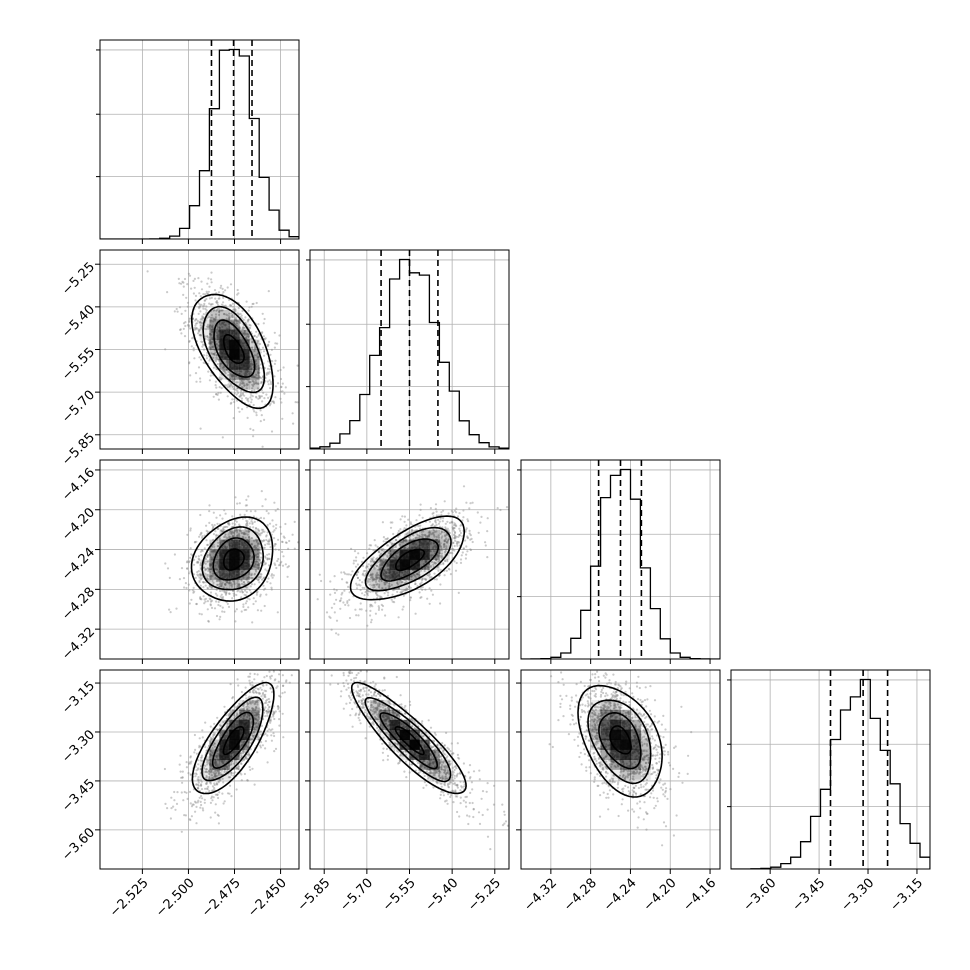  What do you see at coordinates (620, 559) in the screenshot?
I see `panel-frame` at bounding box center [620, 559].